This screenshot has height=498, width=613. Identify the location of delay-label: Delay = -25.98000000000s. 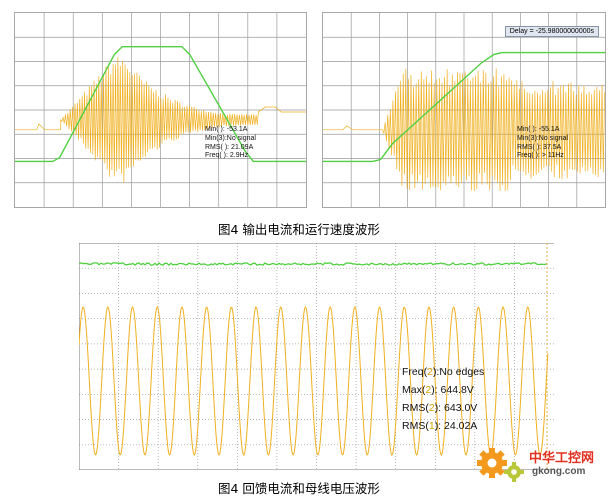
(551, 31).